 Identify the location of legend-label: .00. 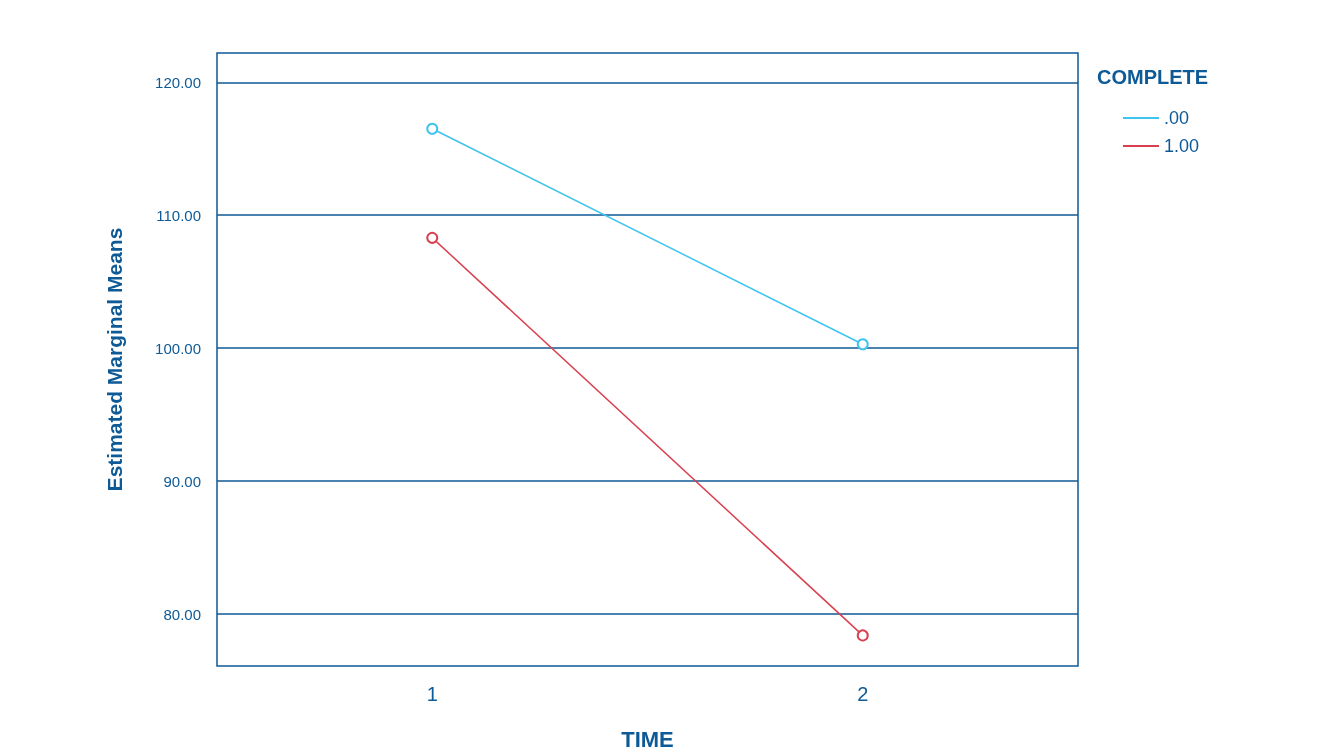
(1177, 118).